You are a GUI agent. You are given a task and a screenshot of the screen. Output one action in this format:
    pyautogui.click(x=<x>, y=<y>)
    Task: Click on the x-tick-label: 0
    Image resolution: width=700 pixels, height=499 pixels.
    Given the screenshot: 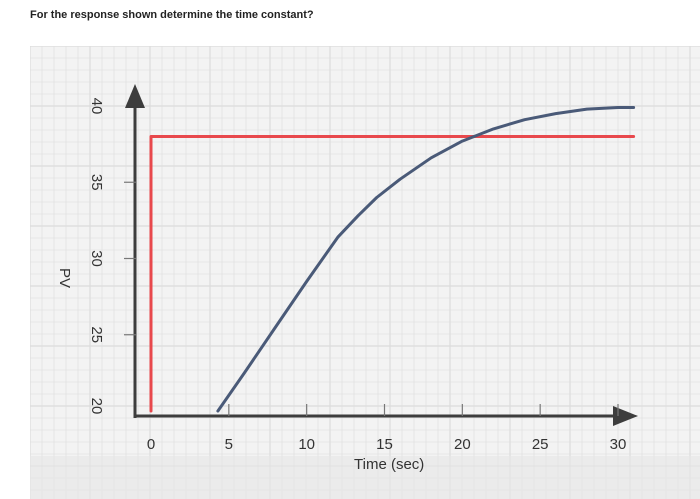 What is the action you would take?
    pyautogui.click(x=151, y=444)
    